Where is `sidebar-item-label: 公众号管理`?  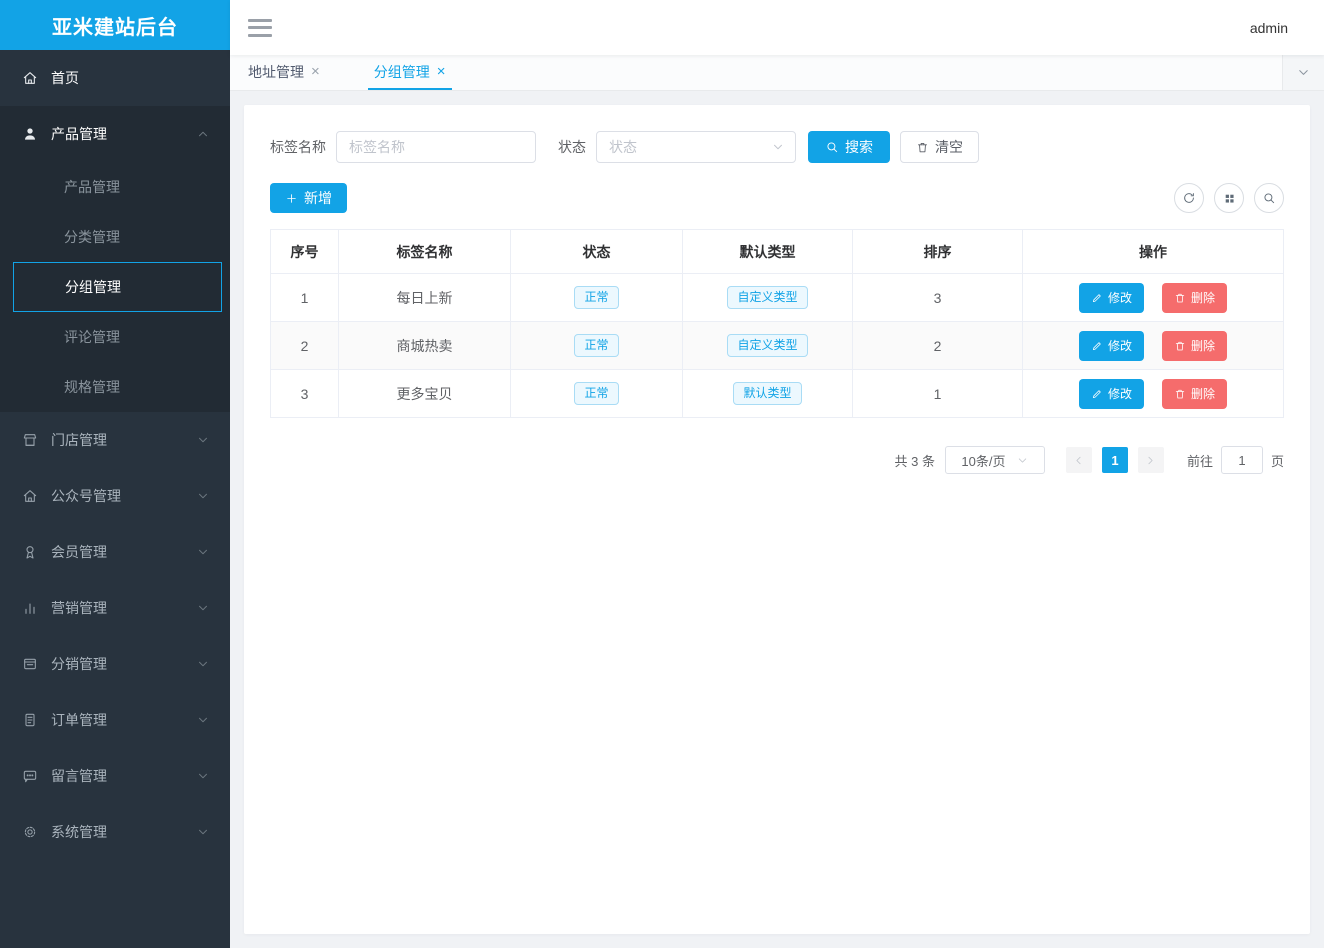
sidebar-item-label: 公众号管理 is located at coordinates (86, 496).